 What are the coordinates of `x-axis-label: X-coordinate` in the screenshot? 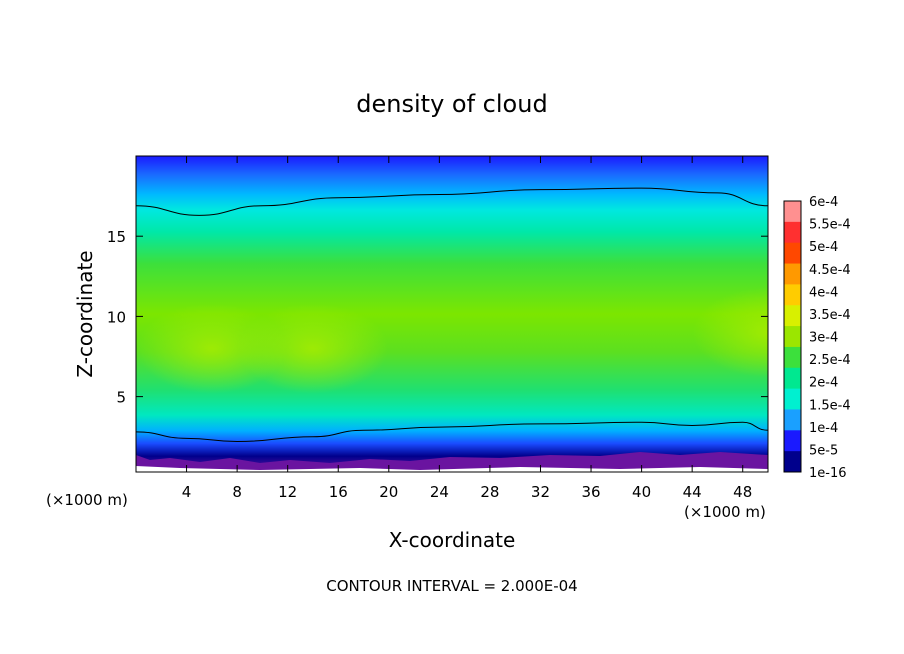 It's located at (452, 540).